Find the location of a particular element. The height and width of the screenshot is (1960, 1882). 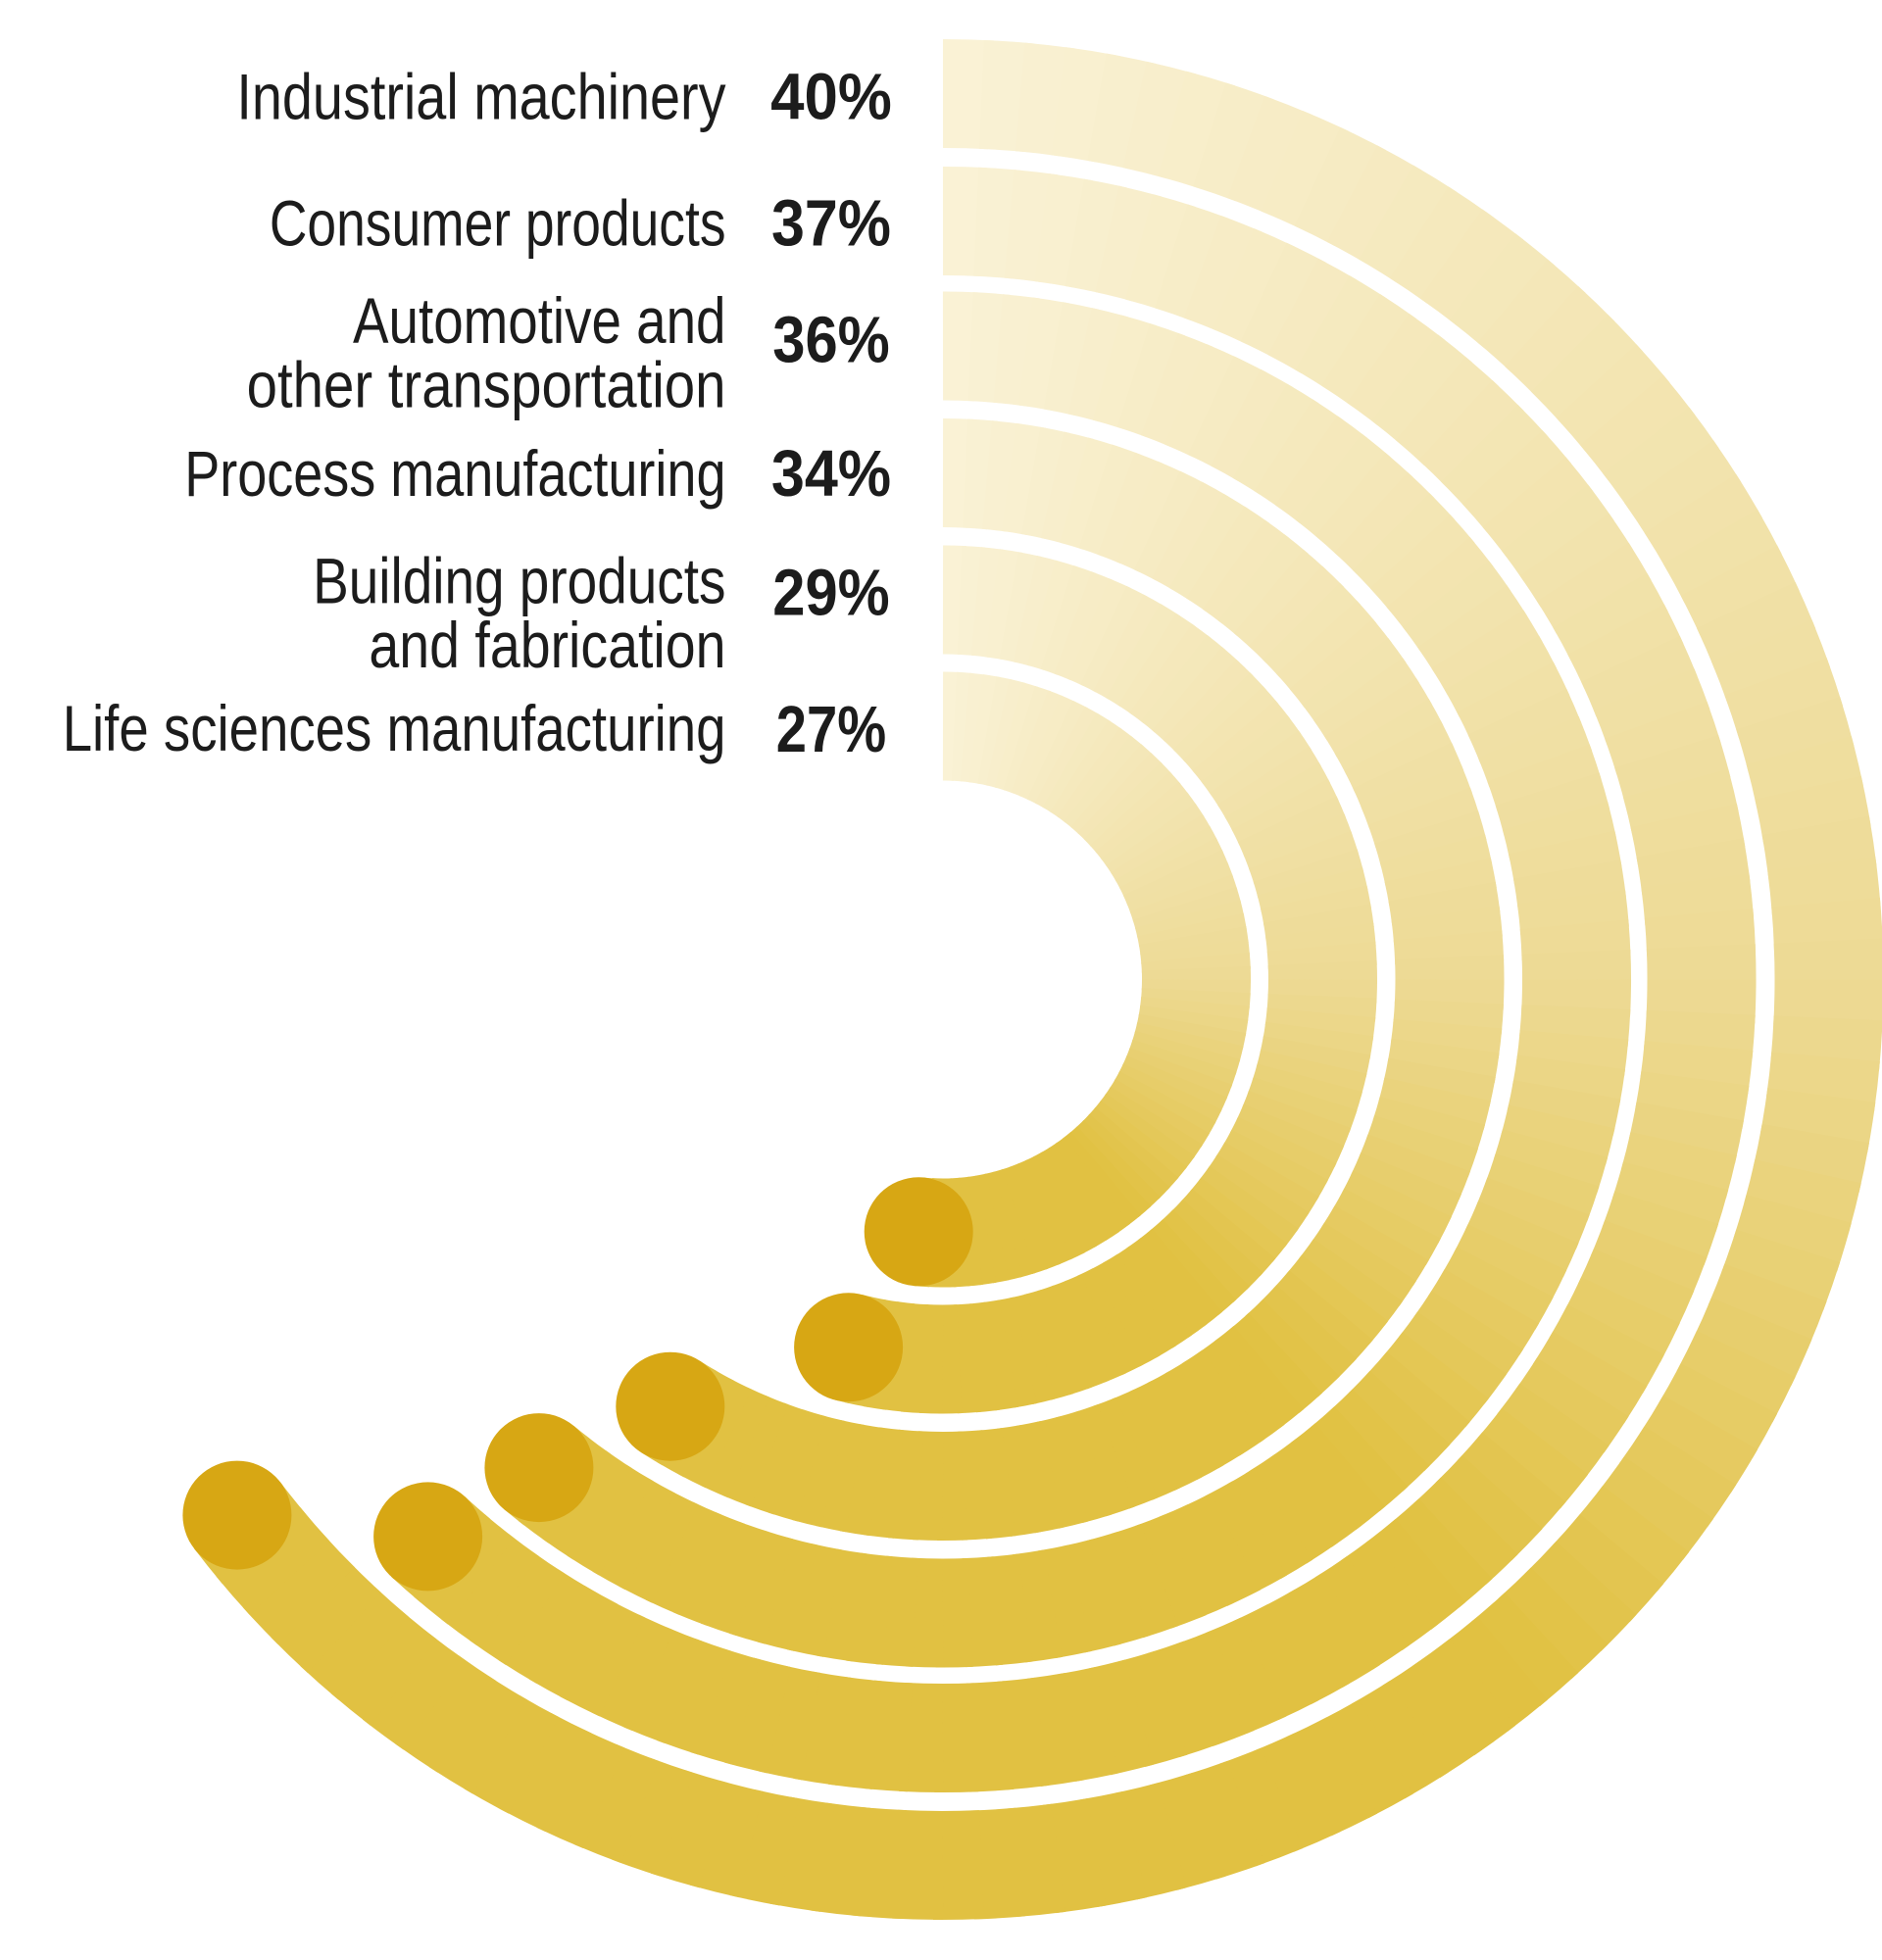

svg-text: 29% is located at coordinates (831, 593).